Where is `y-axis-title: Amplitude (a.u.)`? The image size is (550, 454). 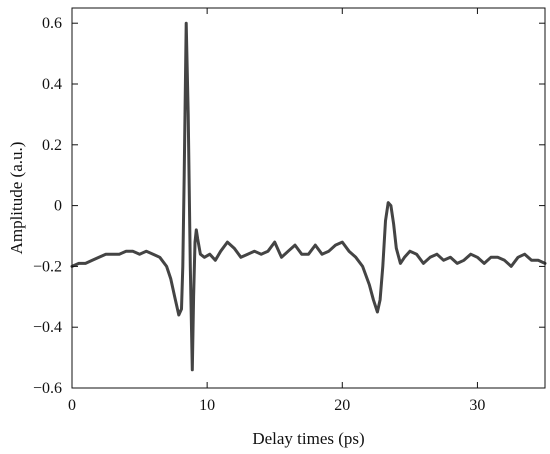
y-axis-title: Amplitude (a.u.) is located at coordinates (16, 198).